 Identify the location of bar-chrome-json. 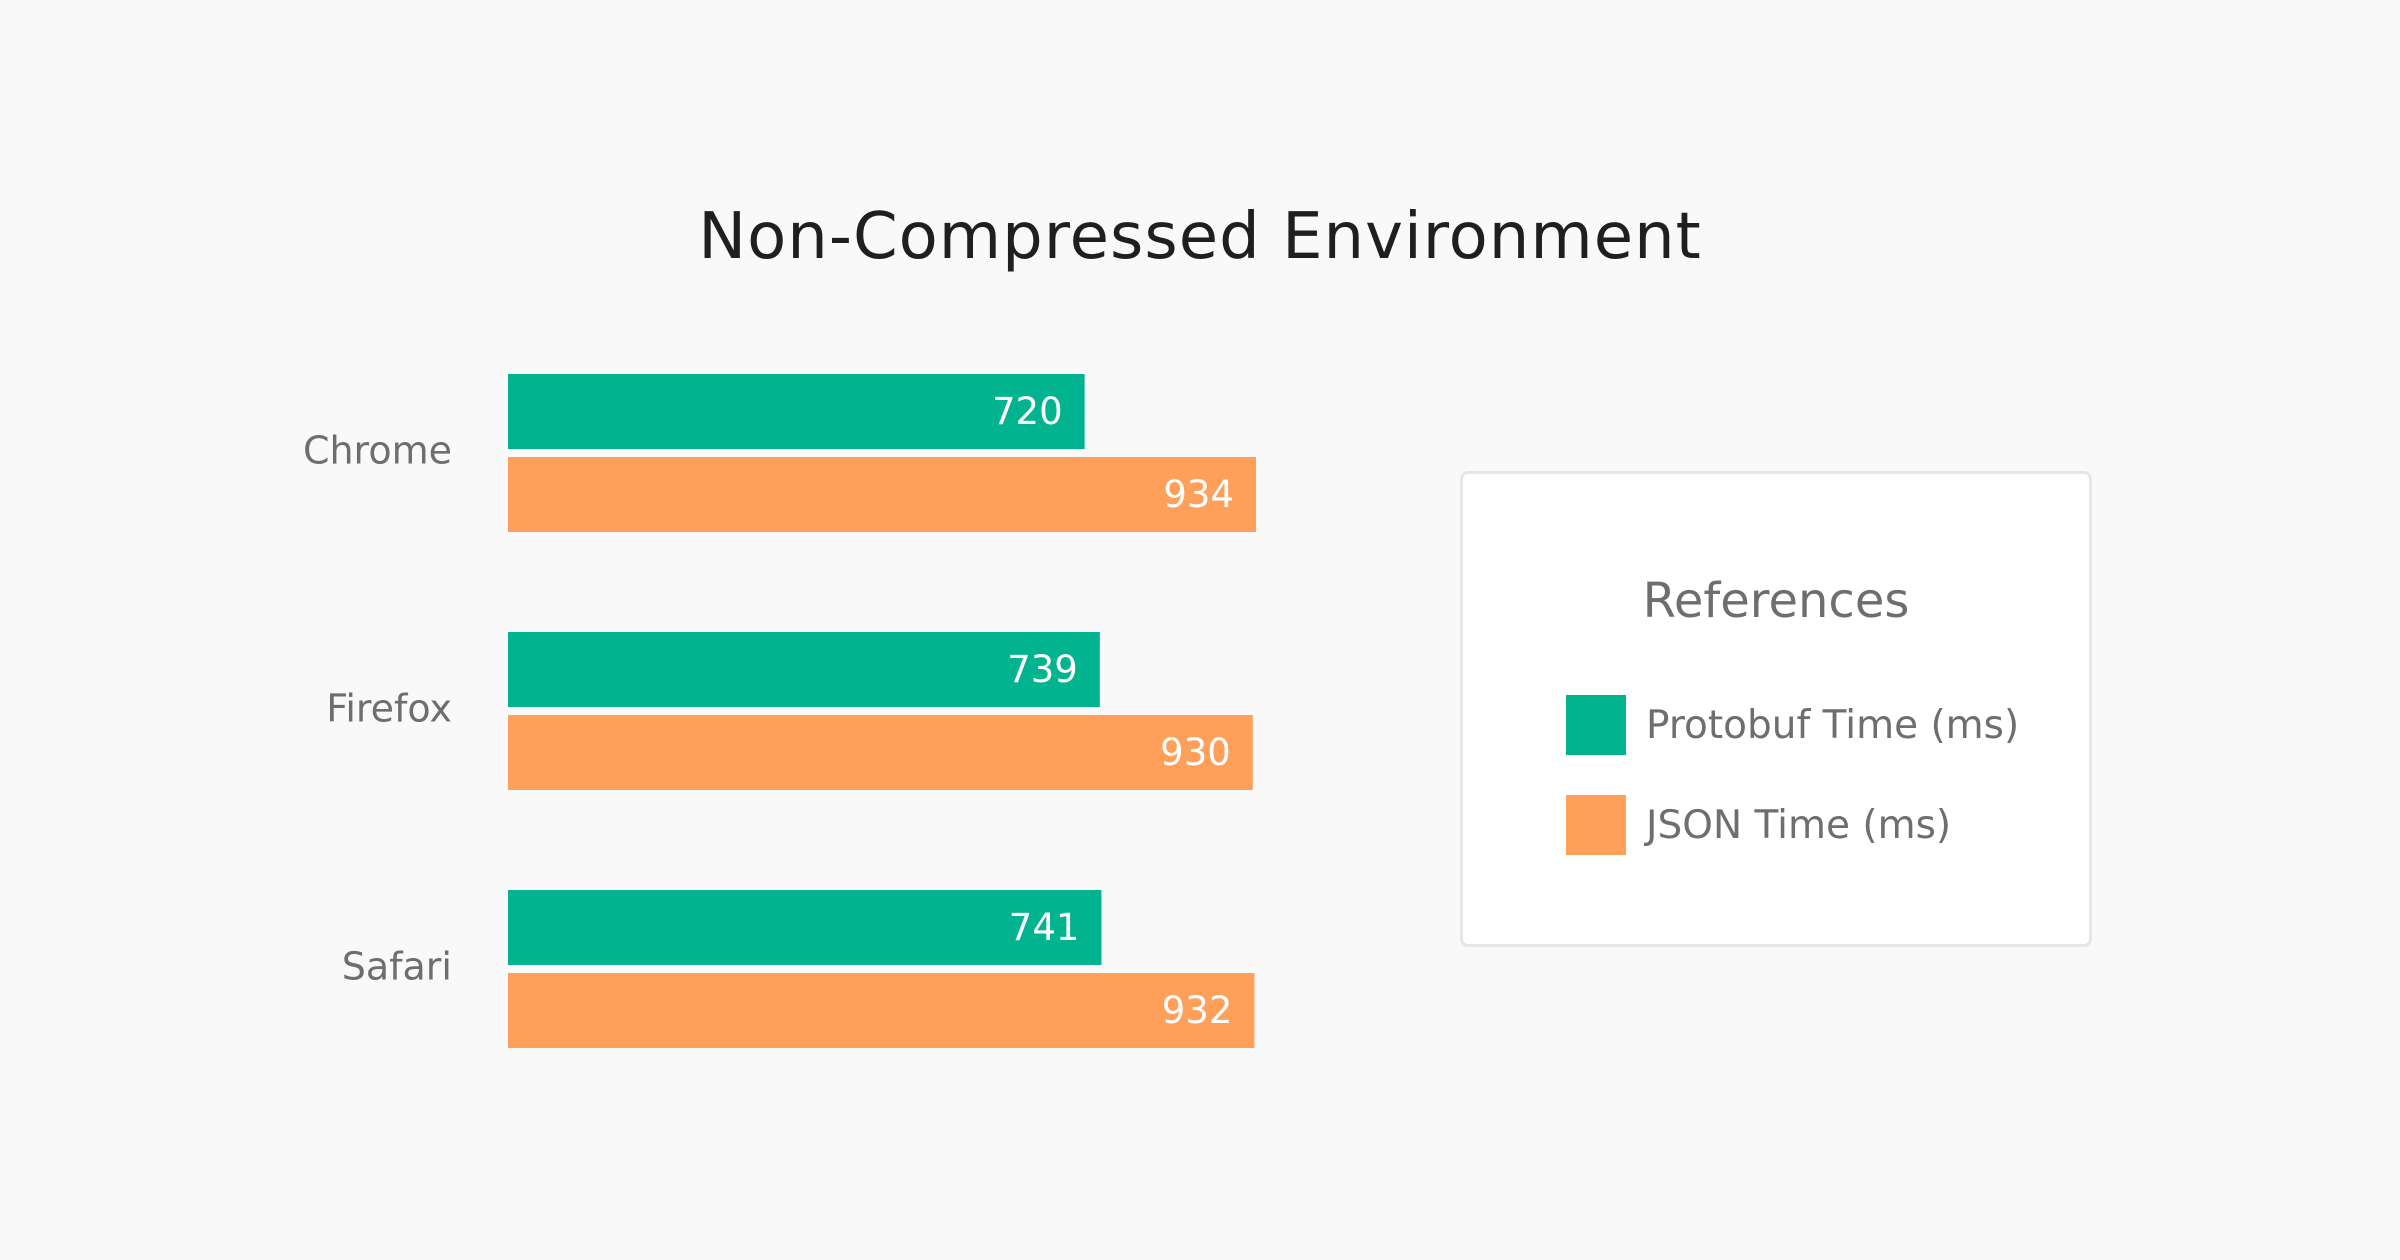
(882, 494).